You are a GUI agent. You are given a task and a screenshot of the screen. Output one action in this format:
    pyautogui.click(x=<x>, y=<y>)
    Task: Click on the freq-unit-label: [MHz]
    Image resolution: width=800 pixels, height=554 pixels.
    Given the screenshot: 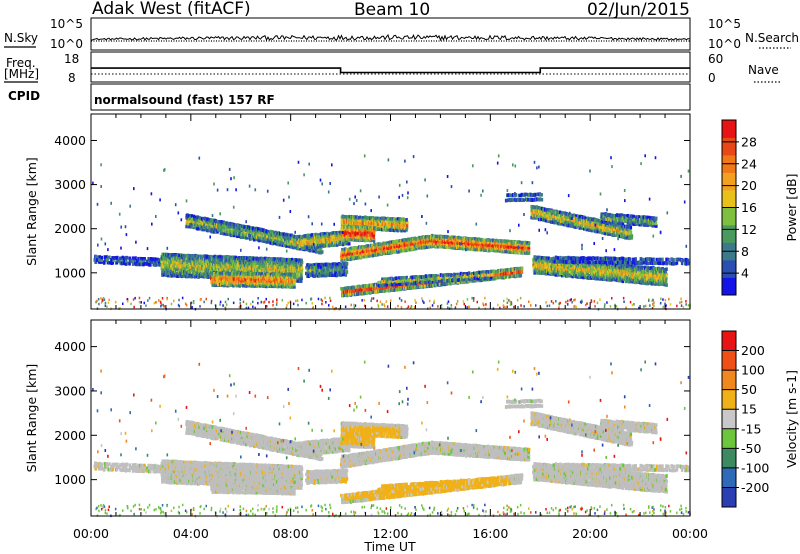 What is the action you would take?
    pyautogui.click(x=21, y=74)
    